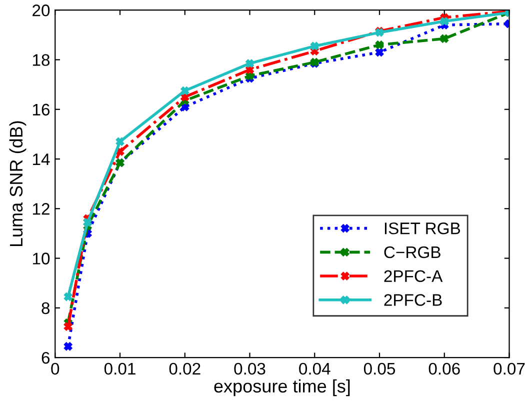  I want to click on x-tick-label: 0.05, so click(380, 368).